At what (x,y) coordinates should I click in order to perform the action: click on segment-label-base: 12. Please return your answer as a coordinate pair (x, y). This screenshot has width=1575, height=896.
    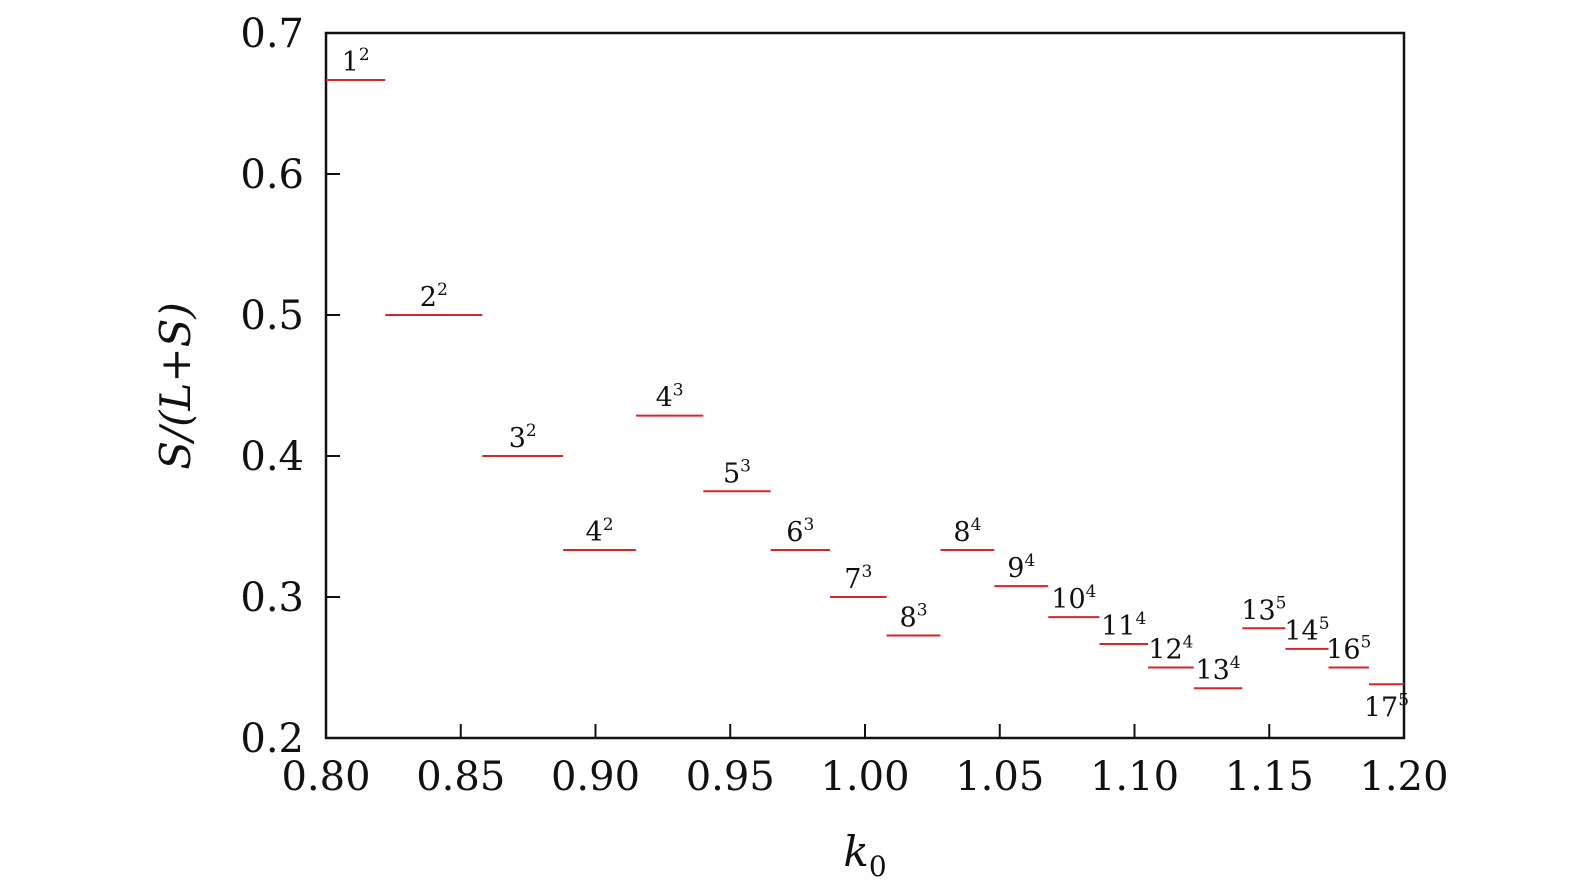
    Looking at the image, I should click on (1165, 650).